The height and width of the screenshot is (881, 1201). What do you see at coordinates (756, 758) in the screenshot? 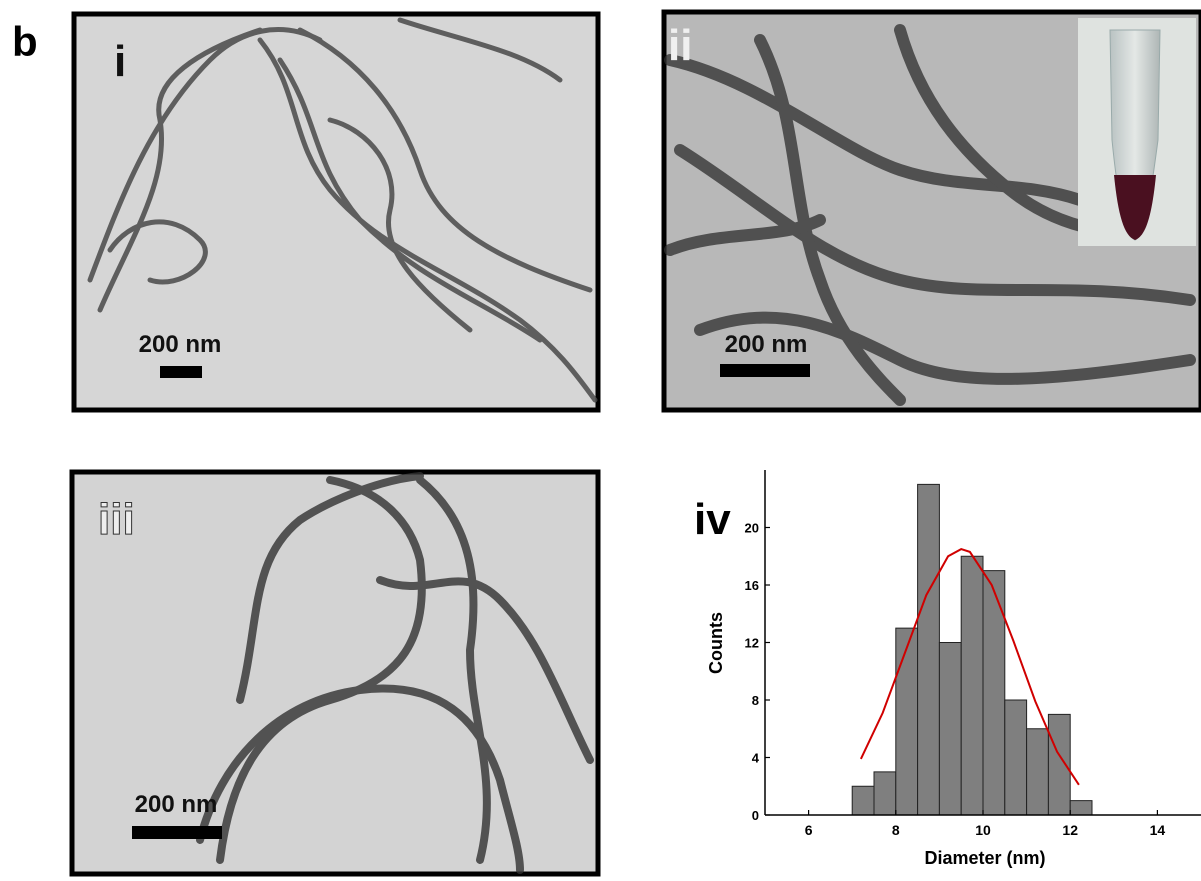
I see `y-tick-label: 4` at bounding box center [756, 758].